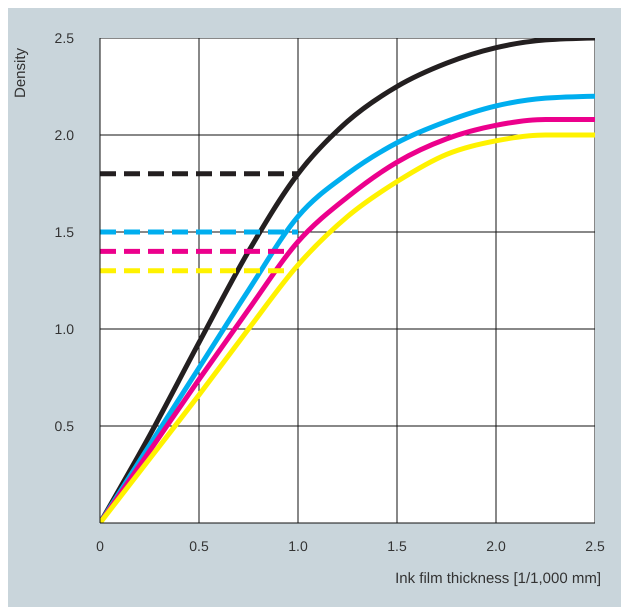 This screenshot has width=621, height=607. I want to click on x-tick-label: 0.5, so click(199, 546).